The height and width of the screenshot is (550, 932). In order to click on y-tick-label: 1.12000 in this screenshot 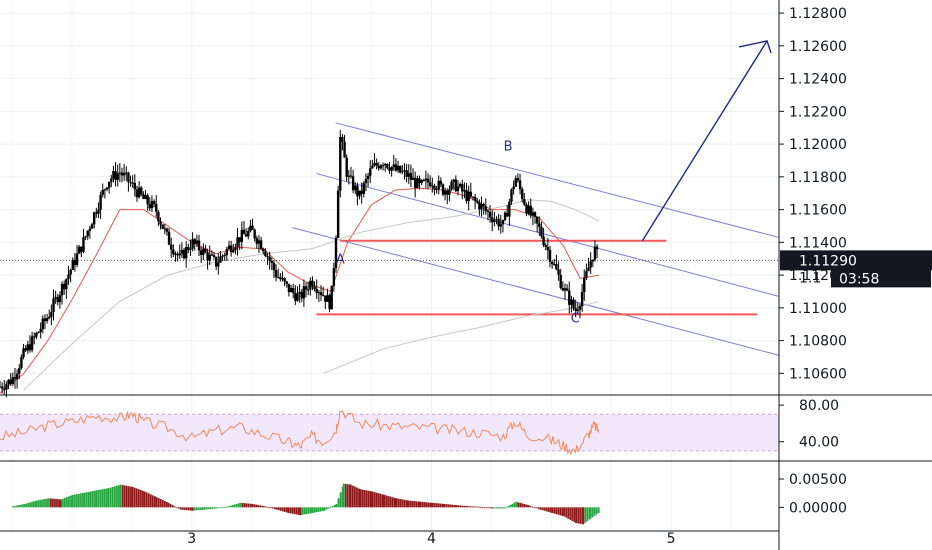, I will do `click(818, 145)`.